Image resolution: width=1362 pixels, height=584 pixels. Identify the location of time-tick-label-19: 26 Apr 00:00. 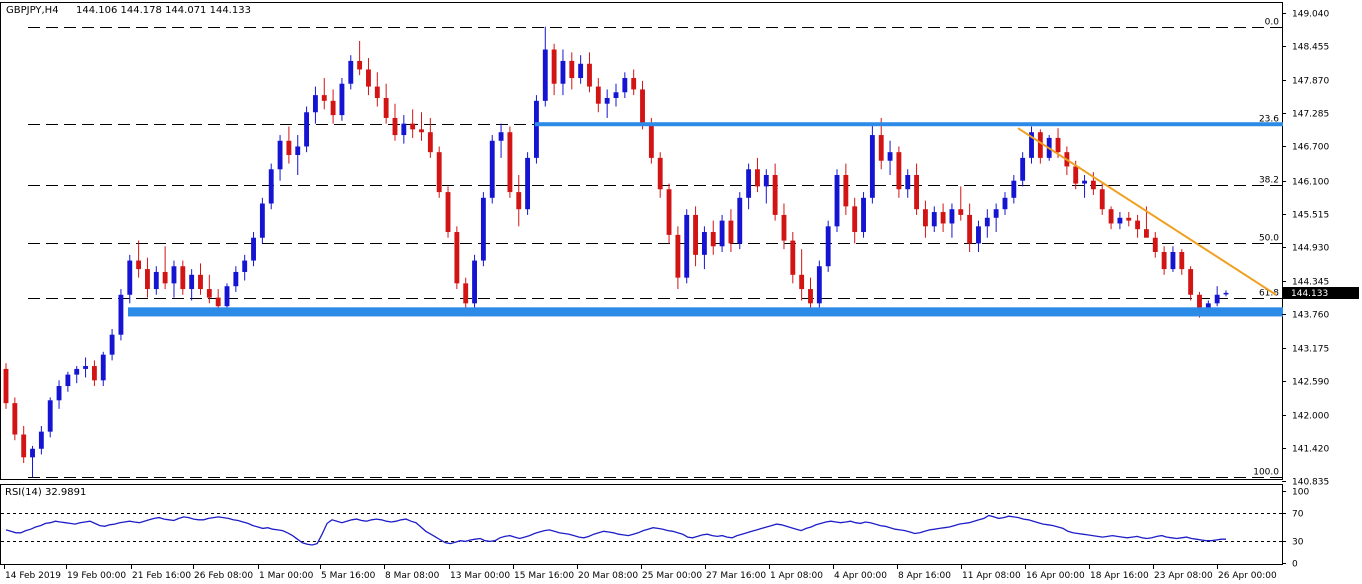
(1247, 576).